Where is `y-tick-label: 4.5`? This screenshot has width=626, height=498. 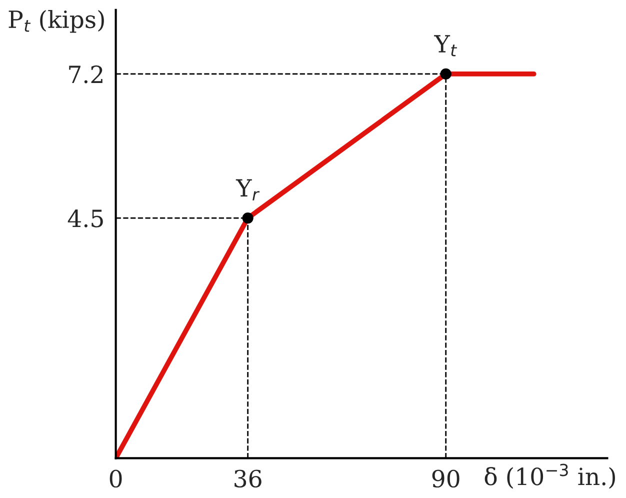
y-tick-label: 4.5 is located at coordinates (85, 219).